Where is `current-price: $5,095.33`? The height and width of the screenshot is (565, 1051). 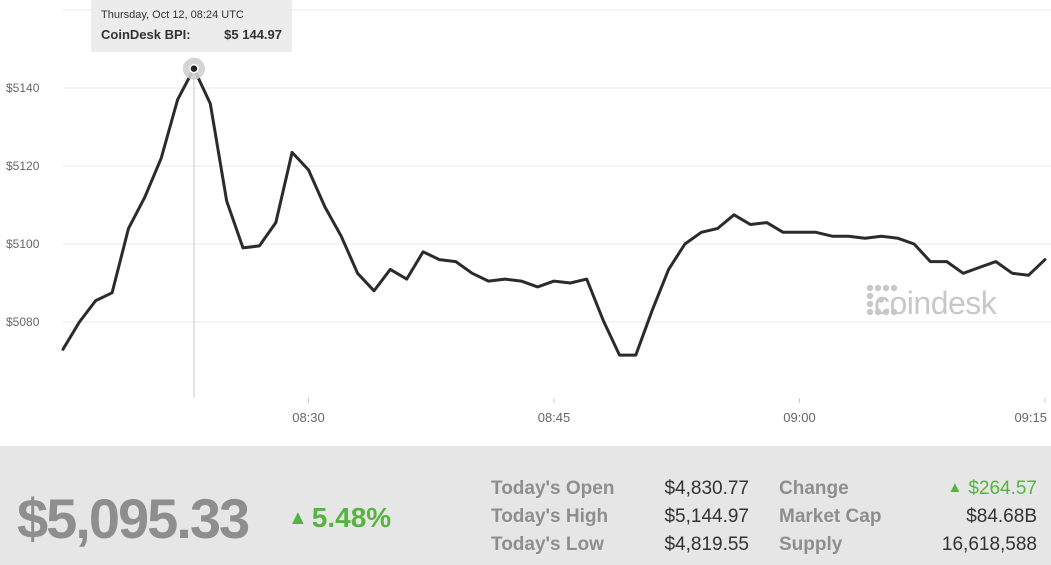
current-price: $5,095.33 is located at coordinates (133, 518).